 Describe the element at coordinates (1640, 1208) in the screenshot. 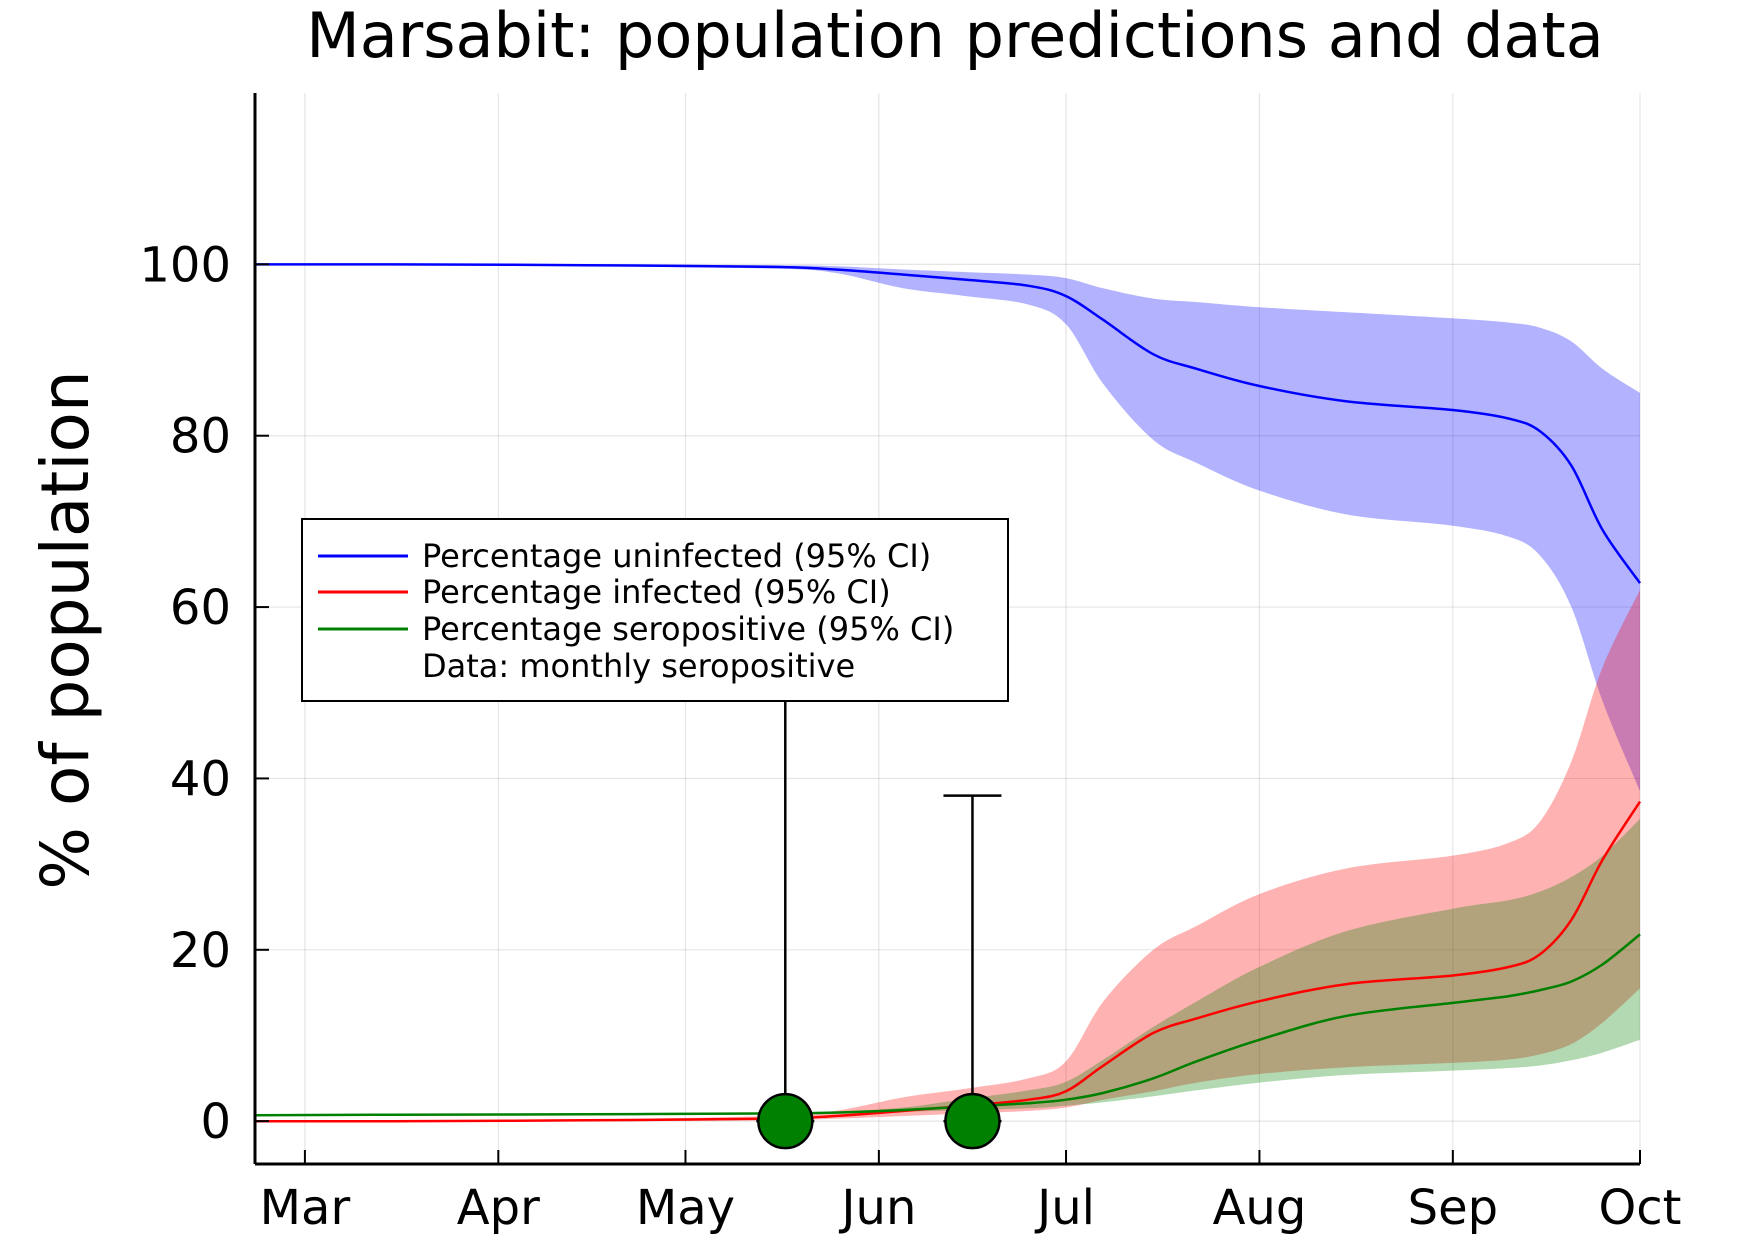

I see `x-tick-label: Oct` at that location.